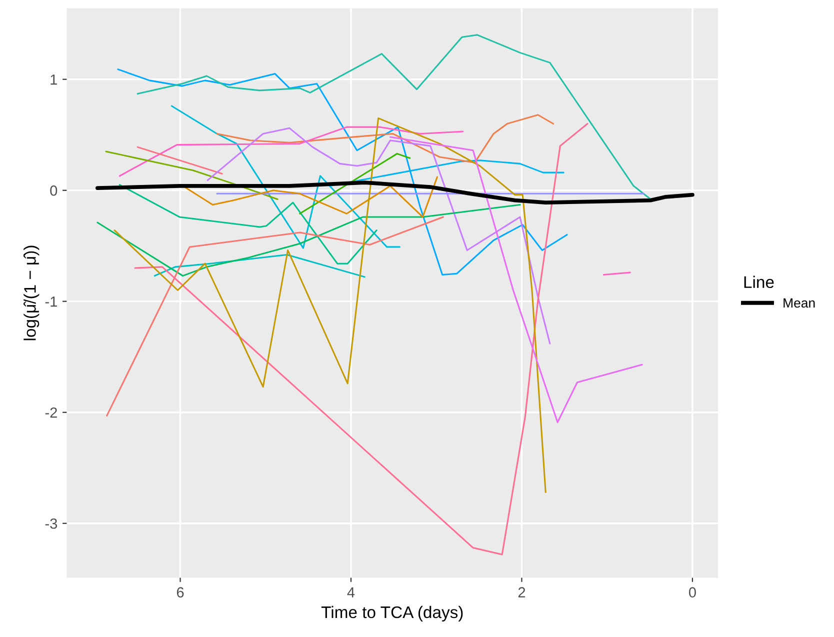 The image size is (834, 637). What do you see at coordinates (759, 282) in the screenshot?
I see `legend-title: Line` at bounding box center [759, 282].